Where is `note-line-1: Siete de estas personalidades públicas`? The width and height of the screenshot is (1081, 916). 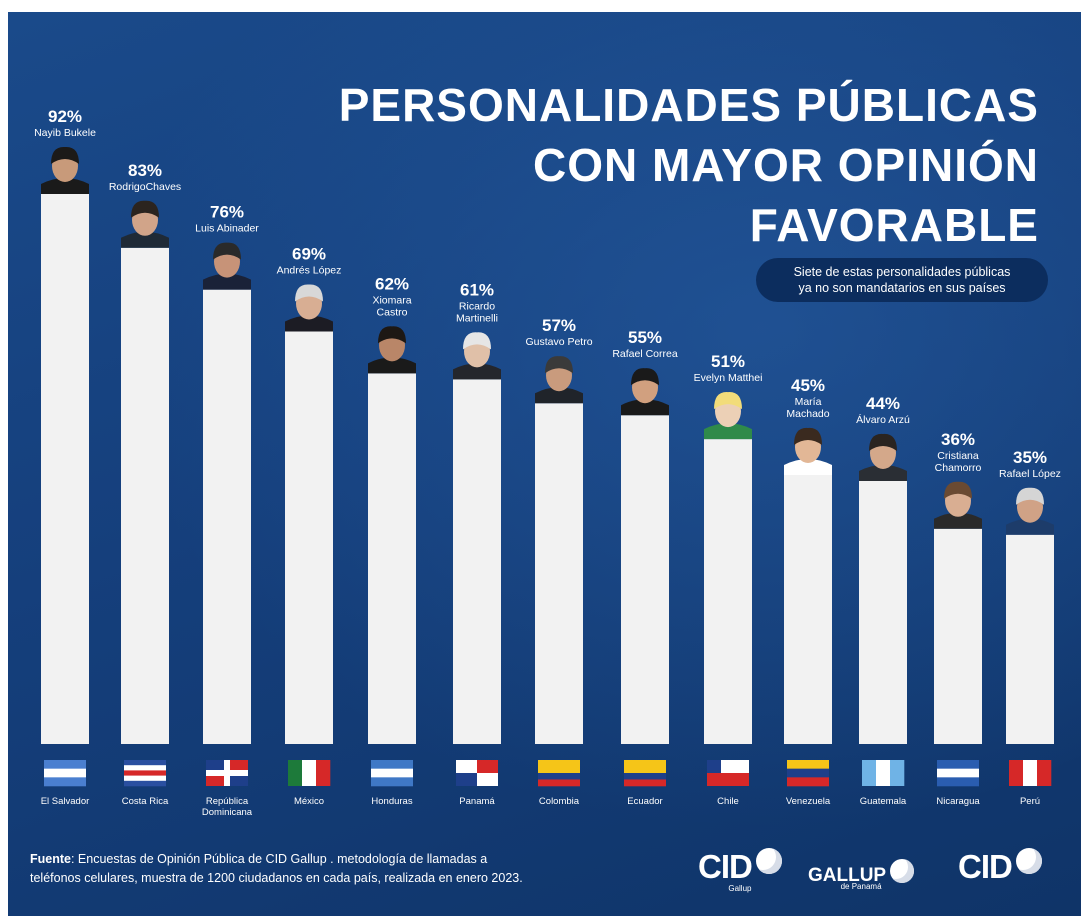
note-line-1: Siete de estas personalidades públicas is located at coordinates (902, 272).